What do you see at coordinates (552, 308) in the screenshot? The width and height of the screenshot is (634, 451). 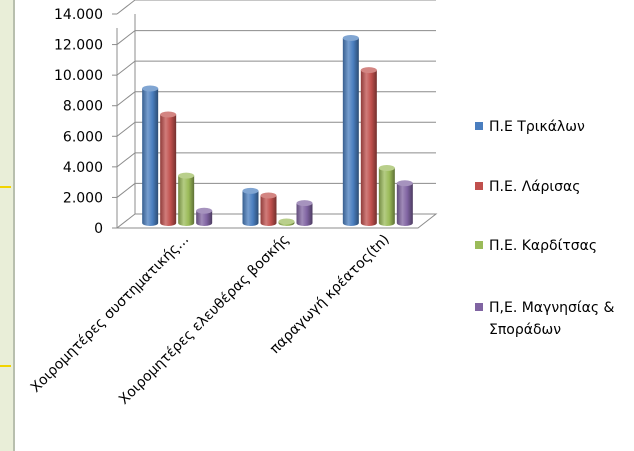 I see `legend-label: Π,Ε. Μαγνησίας &` at bounding box center [552, 308].